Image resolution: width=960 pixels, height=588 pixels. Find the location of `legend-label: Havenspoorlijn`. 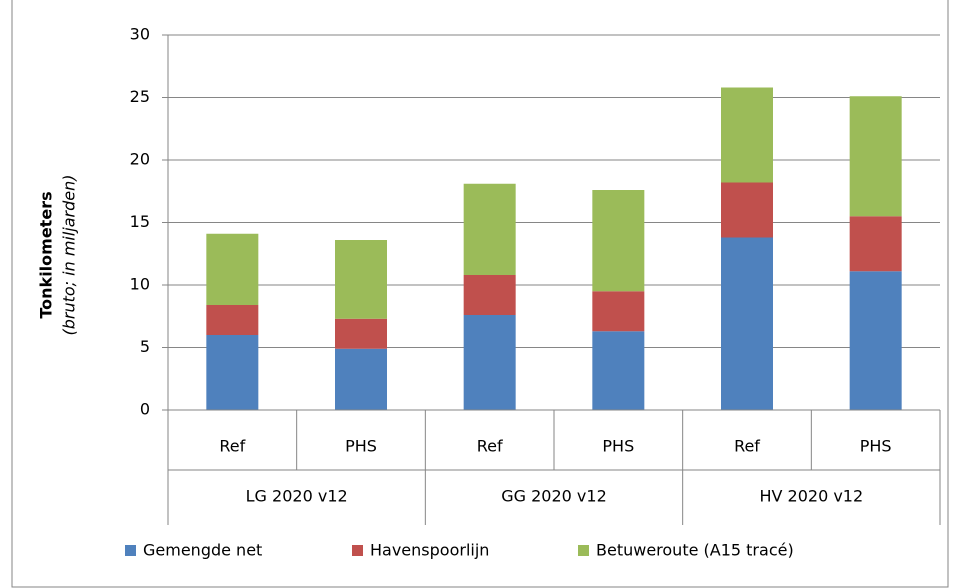

legend-label: Havenspoorlijn is located at coordinates (429, 550).